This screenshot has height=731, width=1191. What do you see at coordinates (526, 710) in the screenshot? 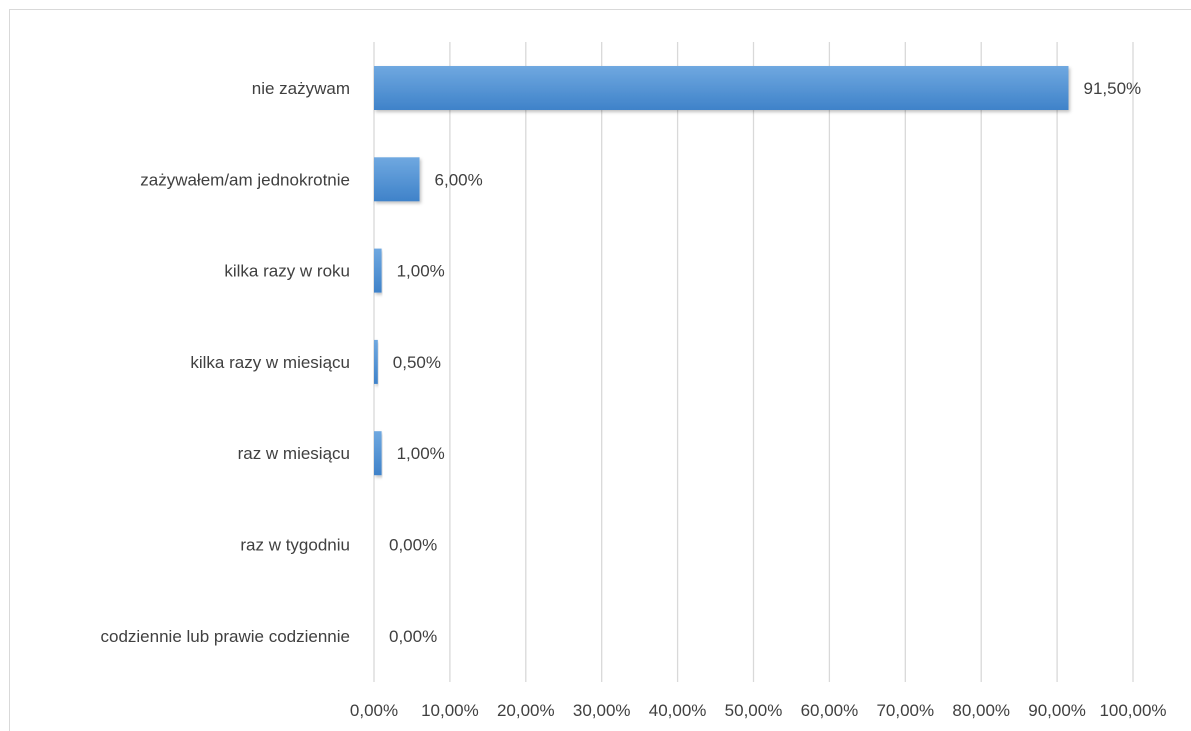
I see `x-tick-label: 20,00%` at bounding box center [526, 710].